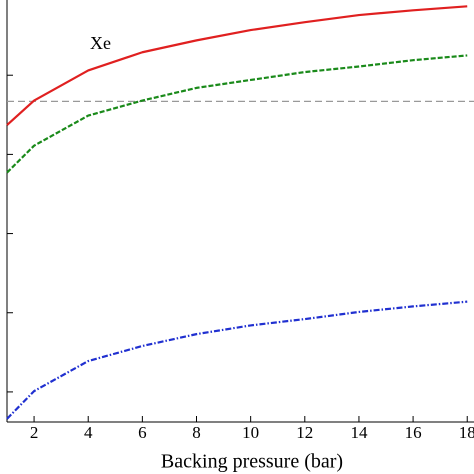 This screenshot has height=474, width=474. What do you see at coordinates (250, 432) in the screenshot?
I see `x-tick-label: 10` at bounding box center [250, 432].